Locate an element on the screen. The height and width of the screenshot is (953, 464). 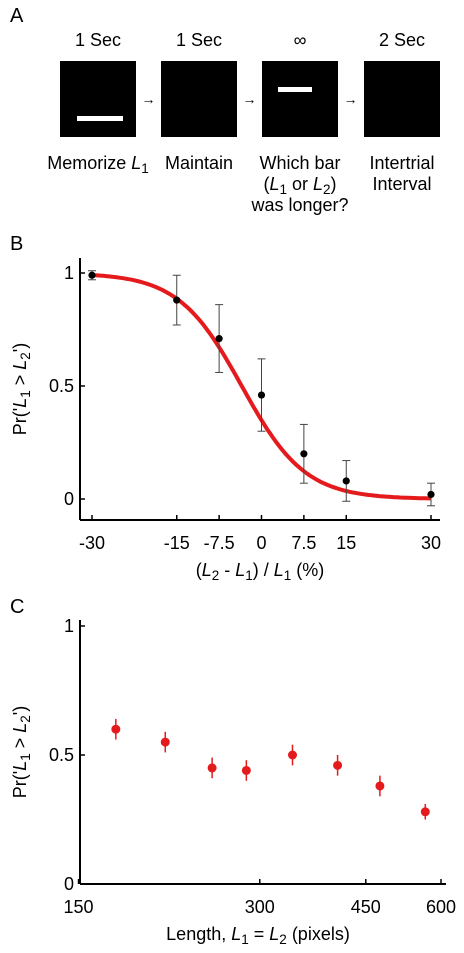
step-duration-4: 2 Sec is located at coordinates (402, 40).